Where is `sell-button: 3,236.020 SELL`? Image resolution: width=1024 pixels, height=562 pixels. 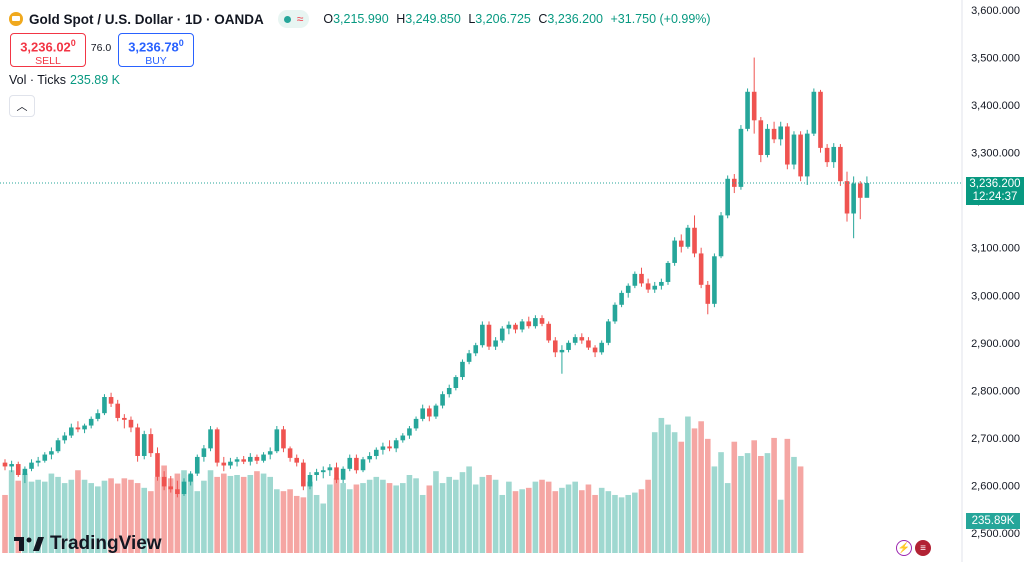 sell-button: 3,236.020 SELL is located at coordinates (48, 50).